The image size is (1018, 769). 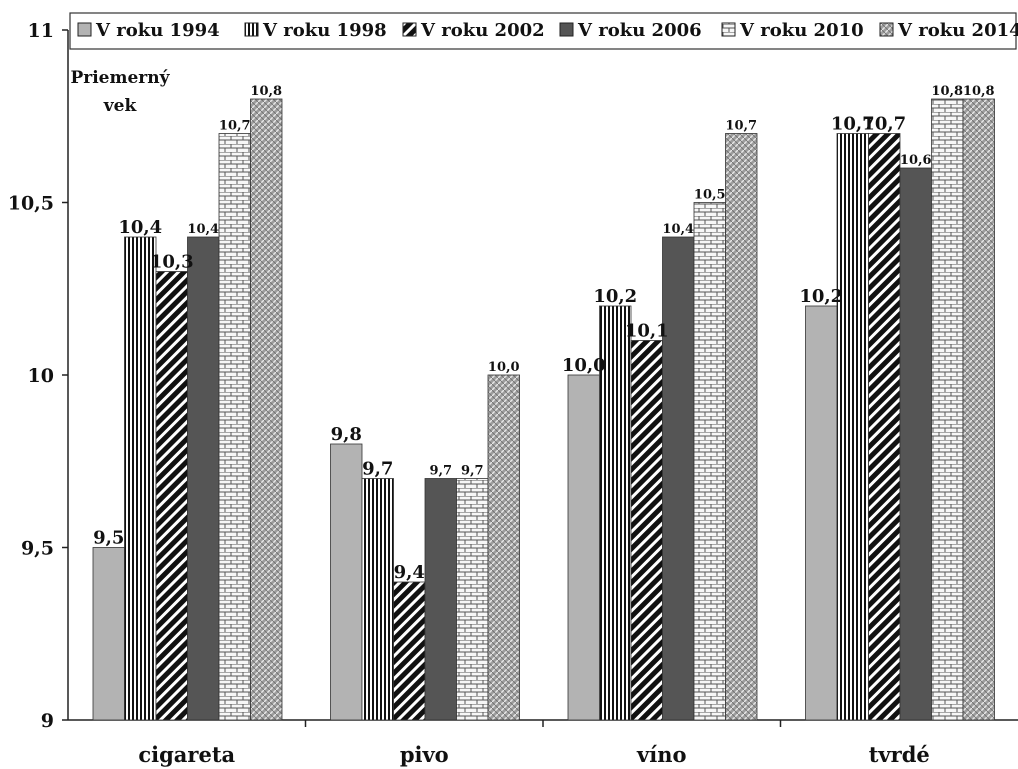 What do you see at coordinates (47, 721) in the screenshot?
I see `y-tick-label: 9` at bounding box center [47, 721].